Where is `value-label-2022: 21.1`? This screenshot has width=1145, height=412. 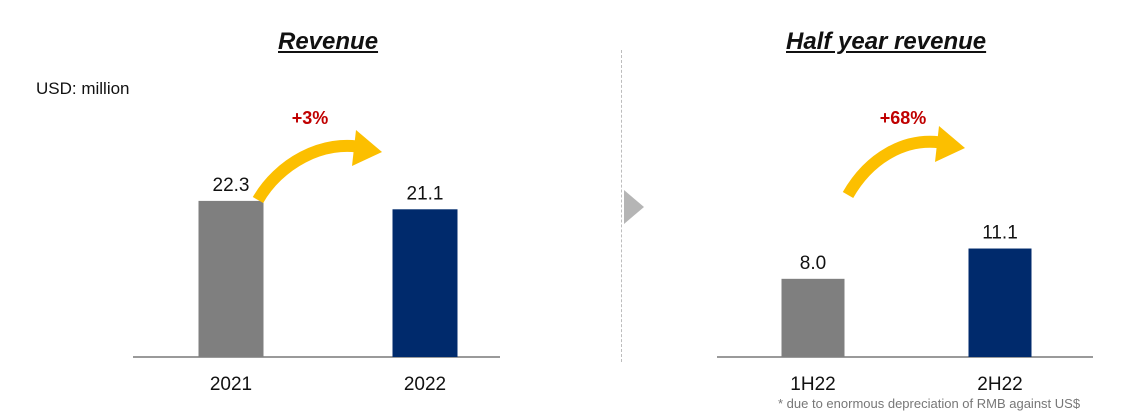 value-label-2022: 21.1 is located at coordinates (425, 193).